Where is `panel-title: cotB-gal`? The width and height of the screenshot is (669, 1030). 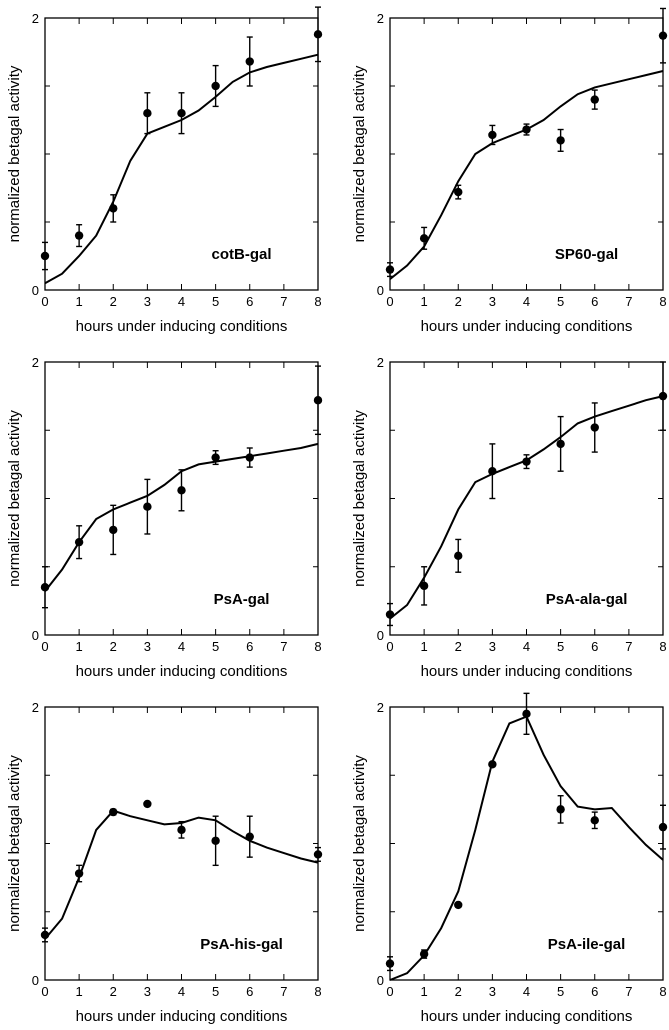 panel-title: cotB-gal is located at coordinates (242, 254).